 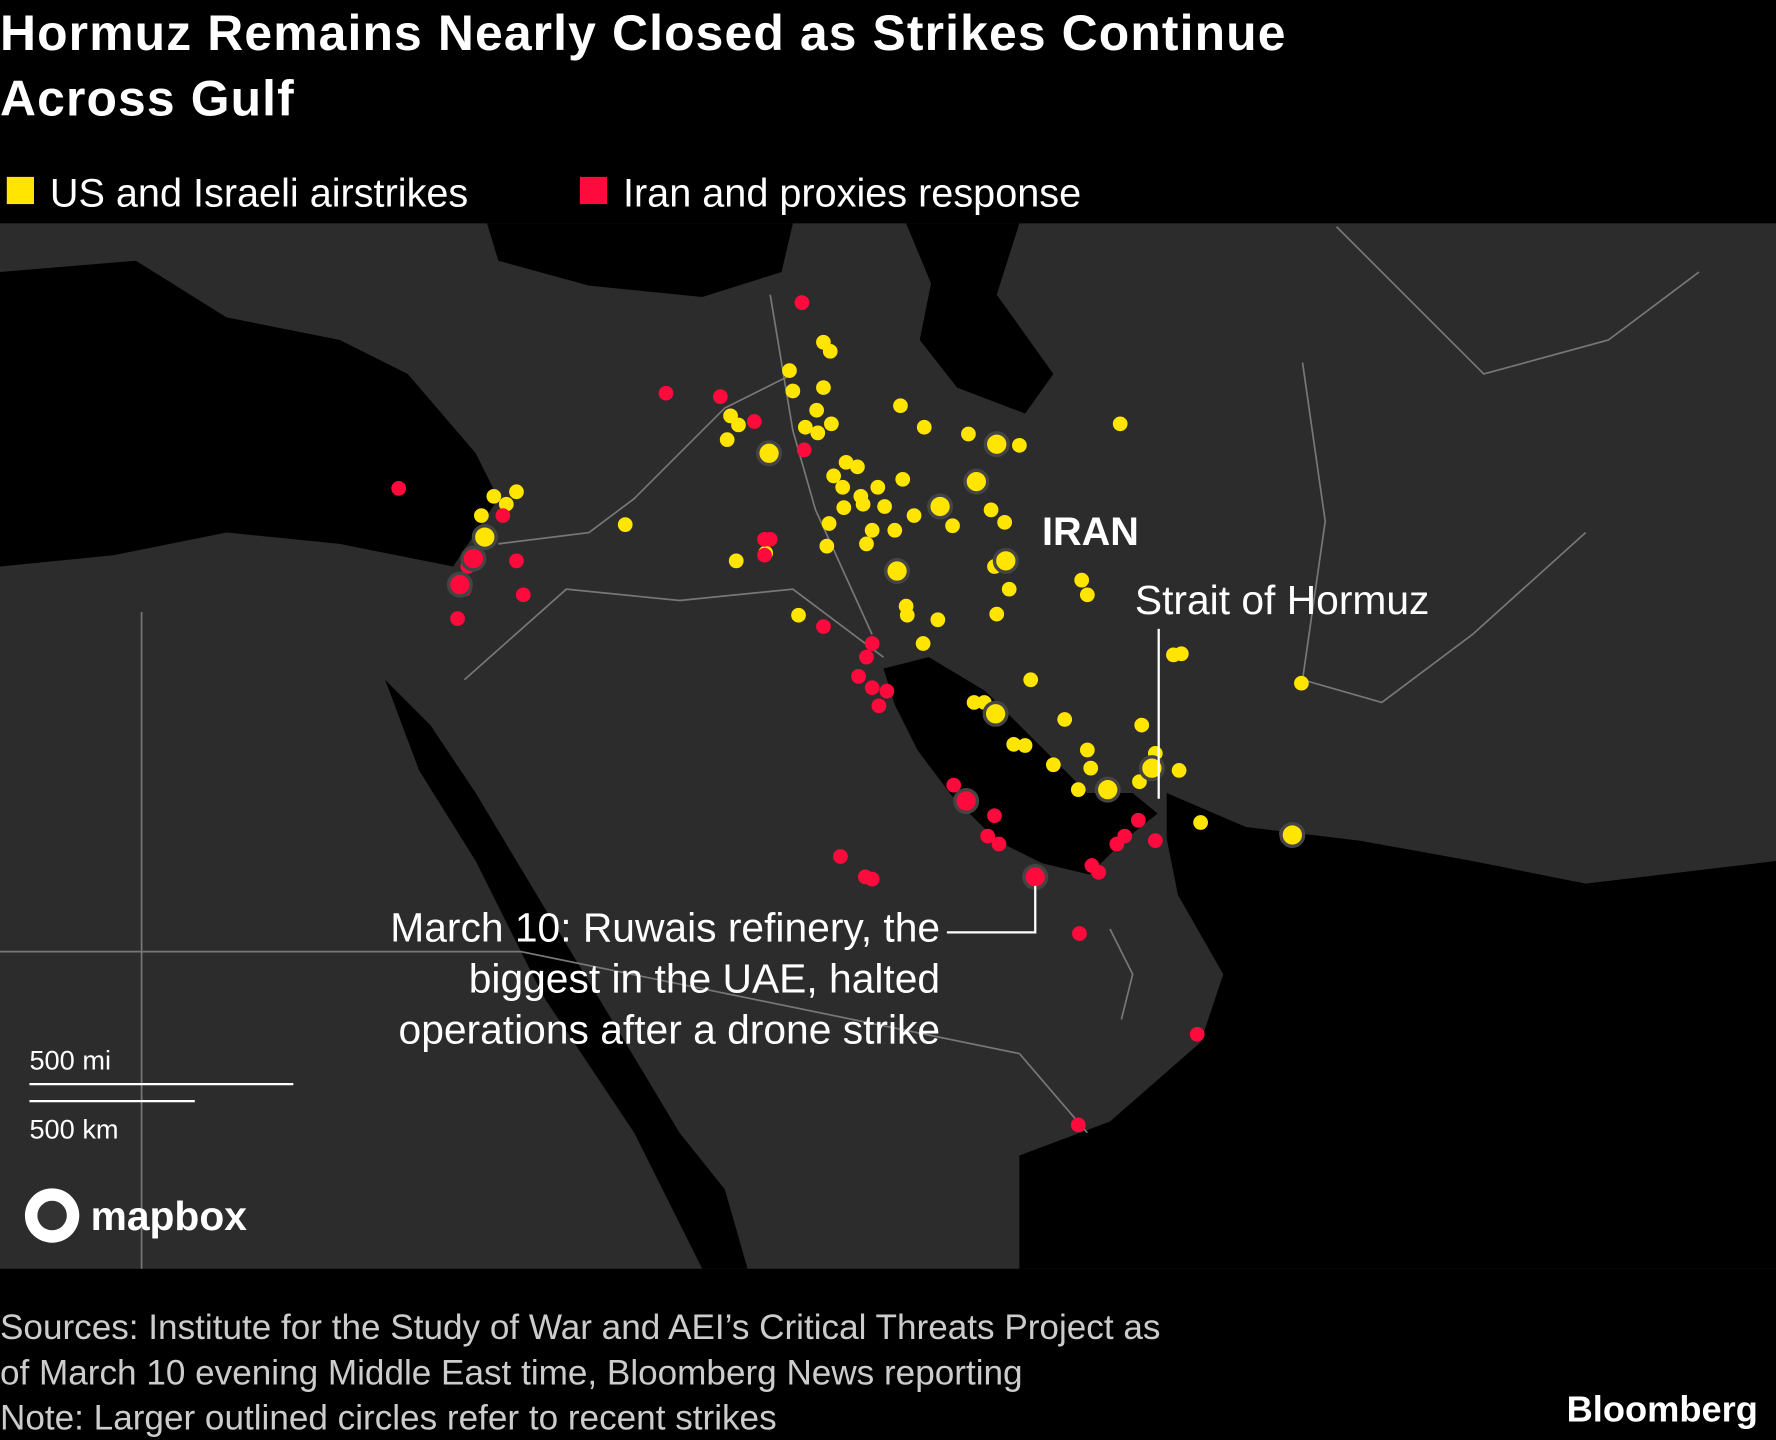 What do you see at coordinates (259, 193) in the screenshot?
I see `legend-label: US and Israeli airstrikes` at bounding box center [259, 193].